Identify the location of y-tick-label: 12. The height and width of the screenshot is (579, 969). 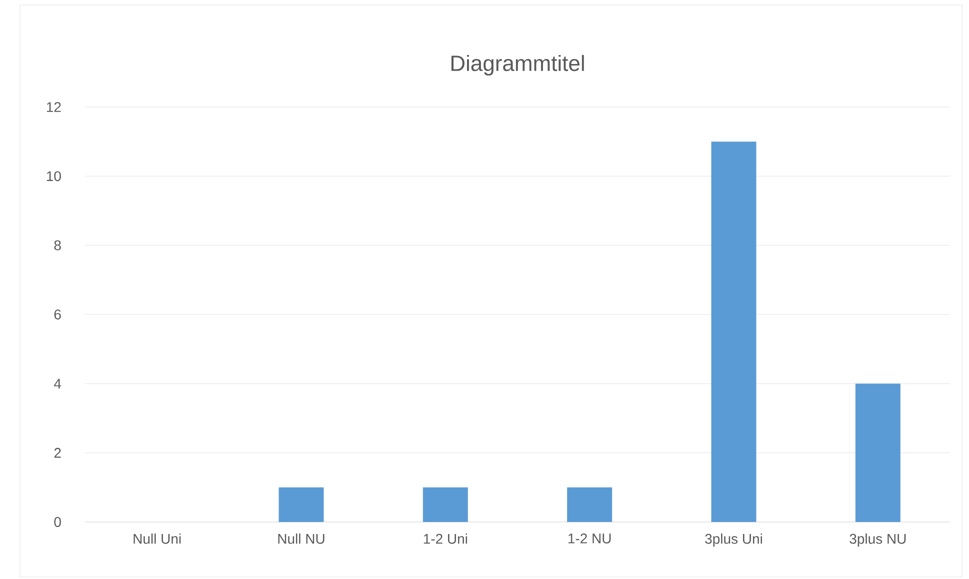
(53, 107).